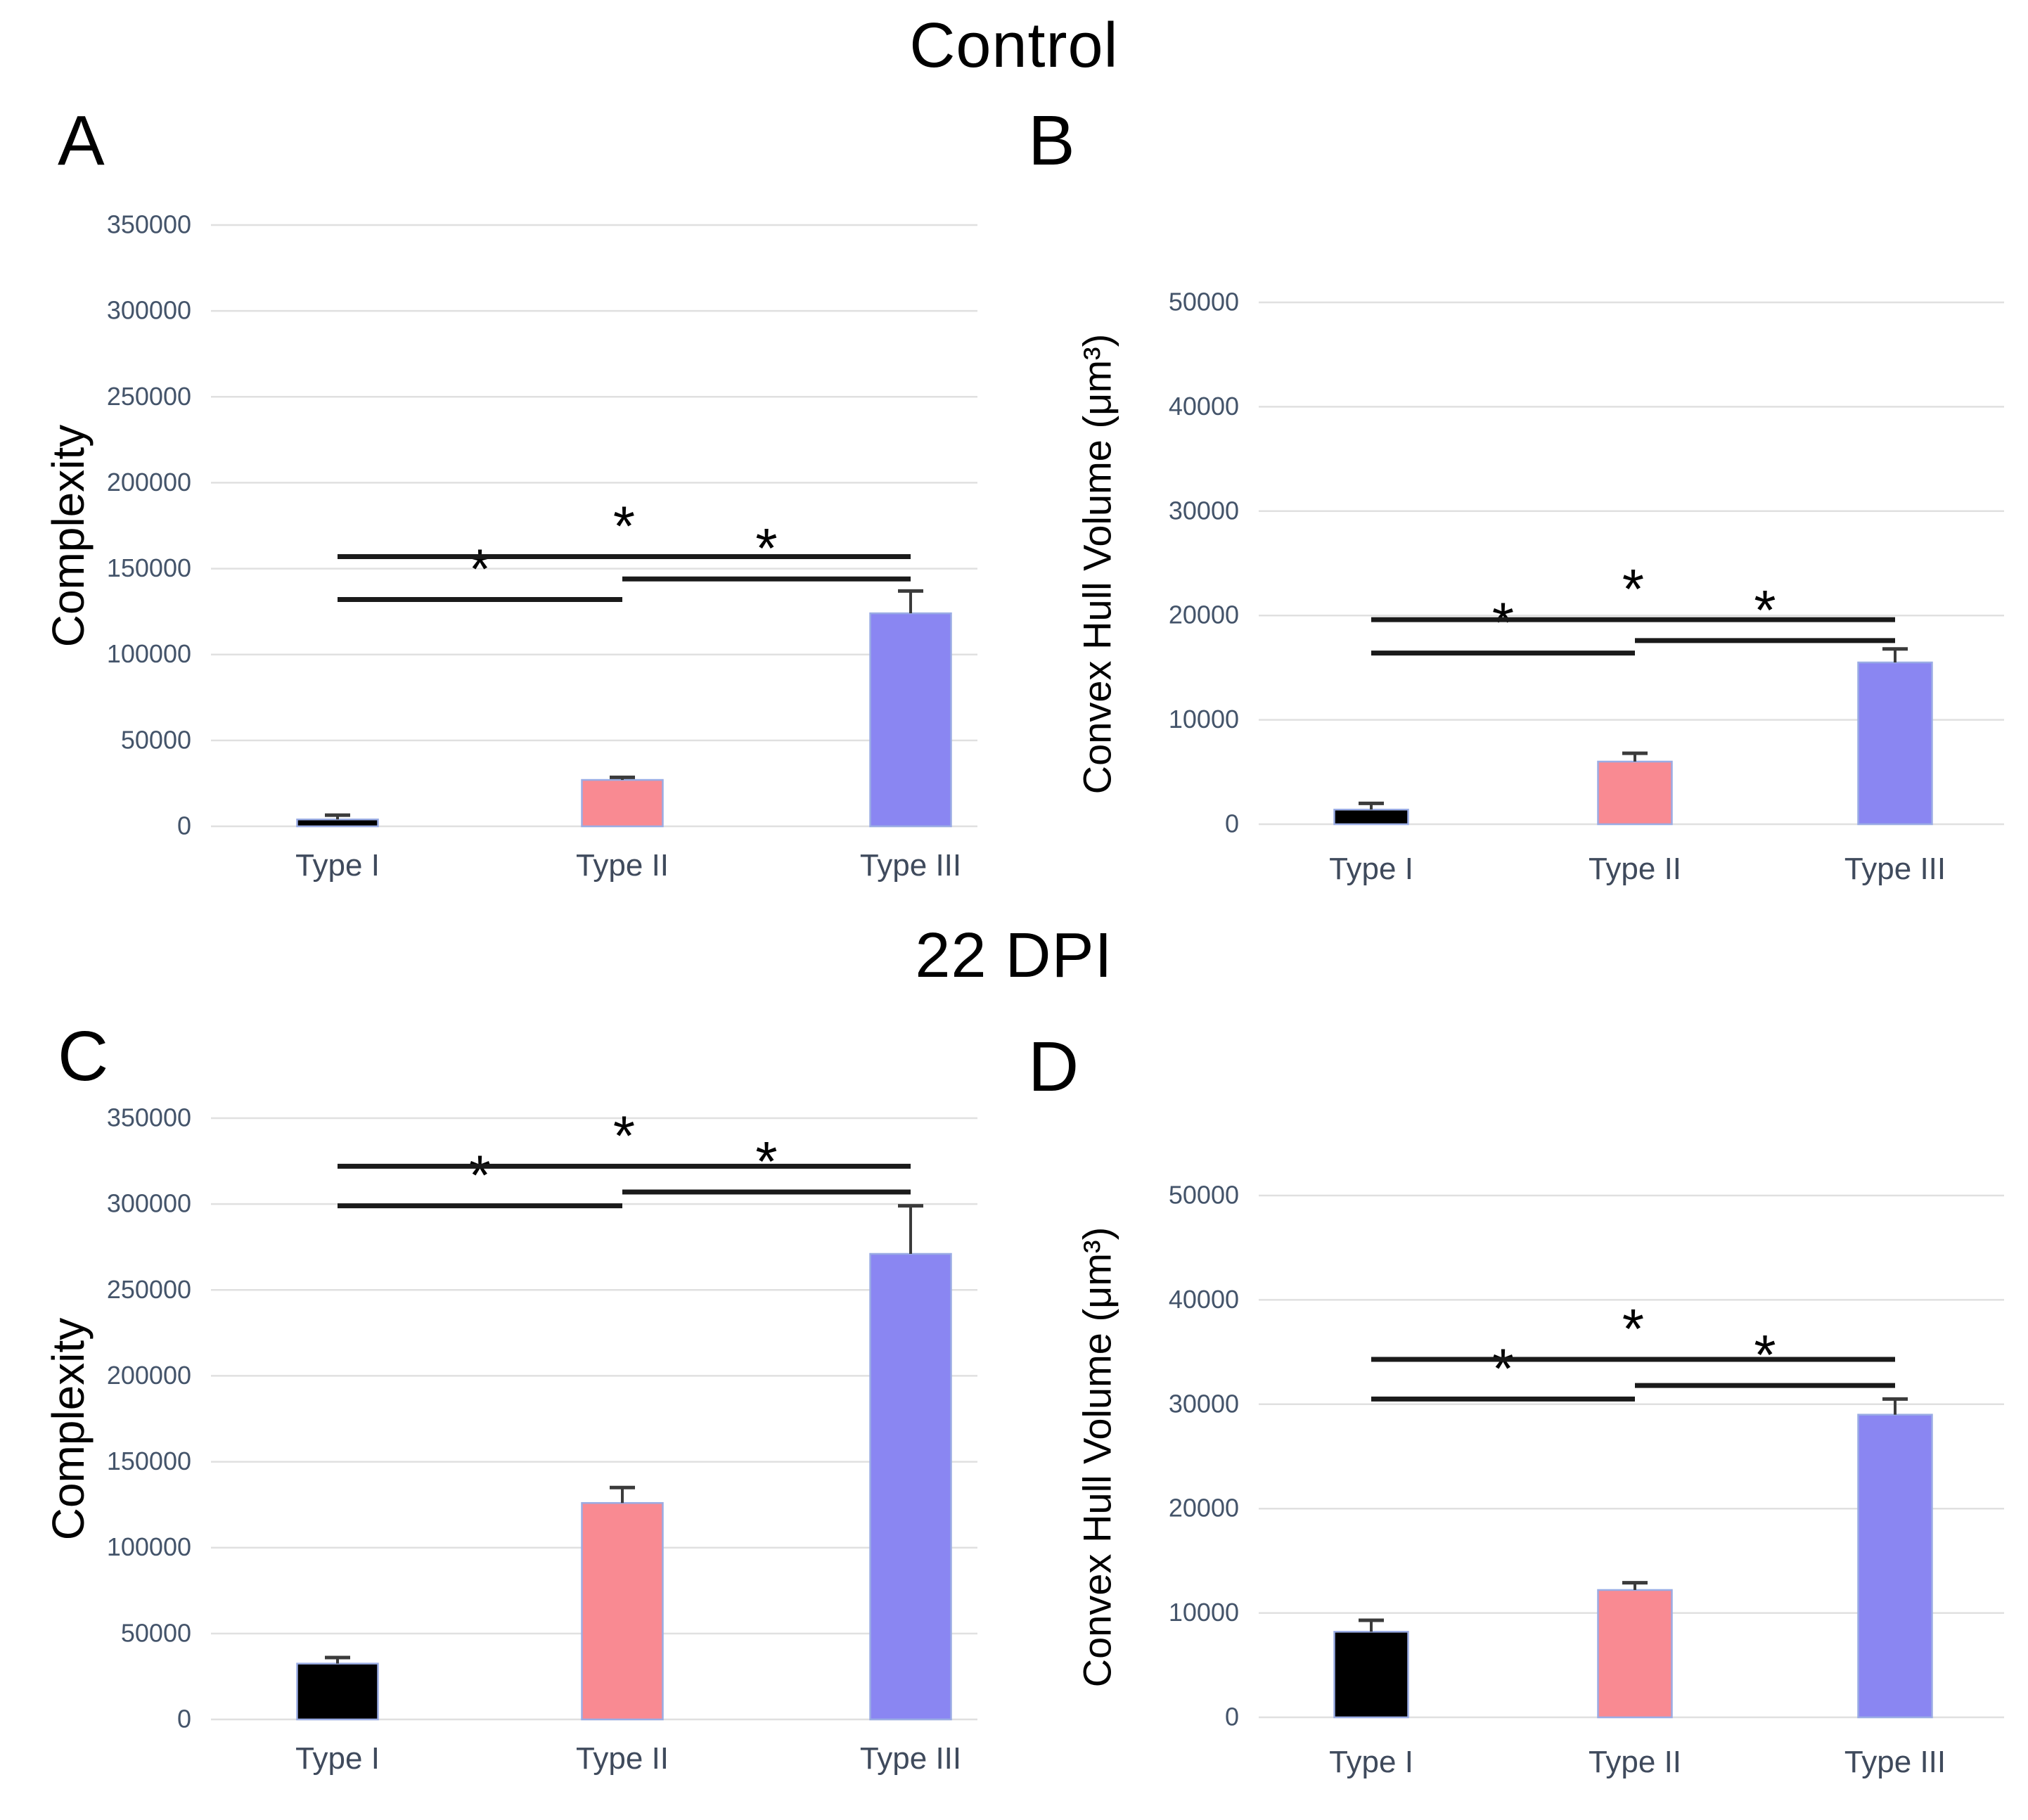  I want to click on y-axis-label-complexity-c: Complexity, so click(68, 1429).